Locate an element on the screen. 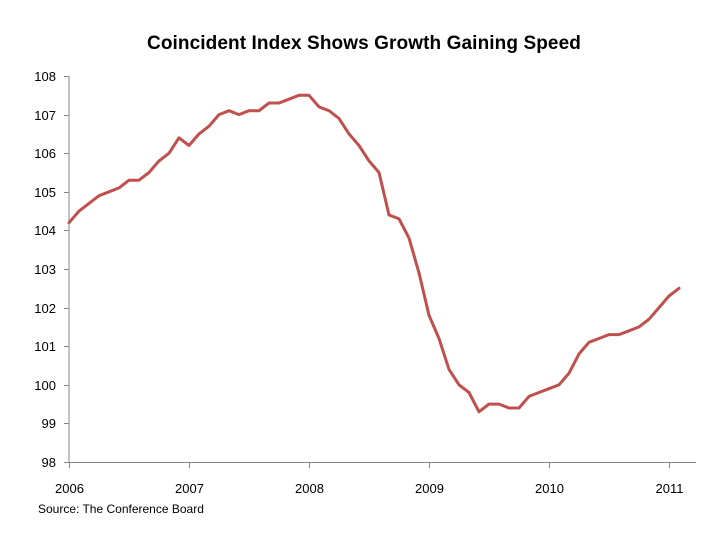  source-note: Source: The Conference Board is located at coordinates (121, 509).